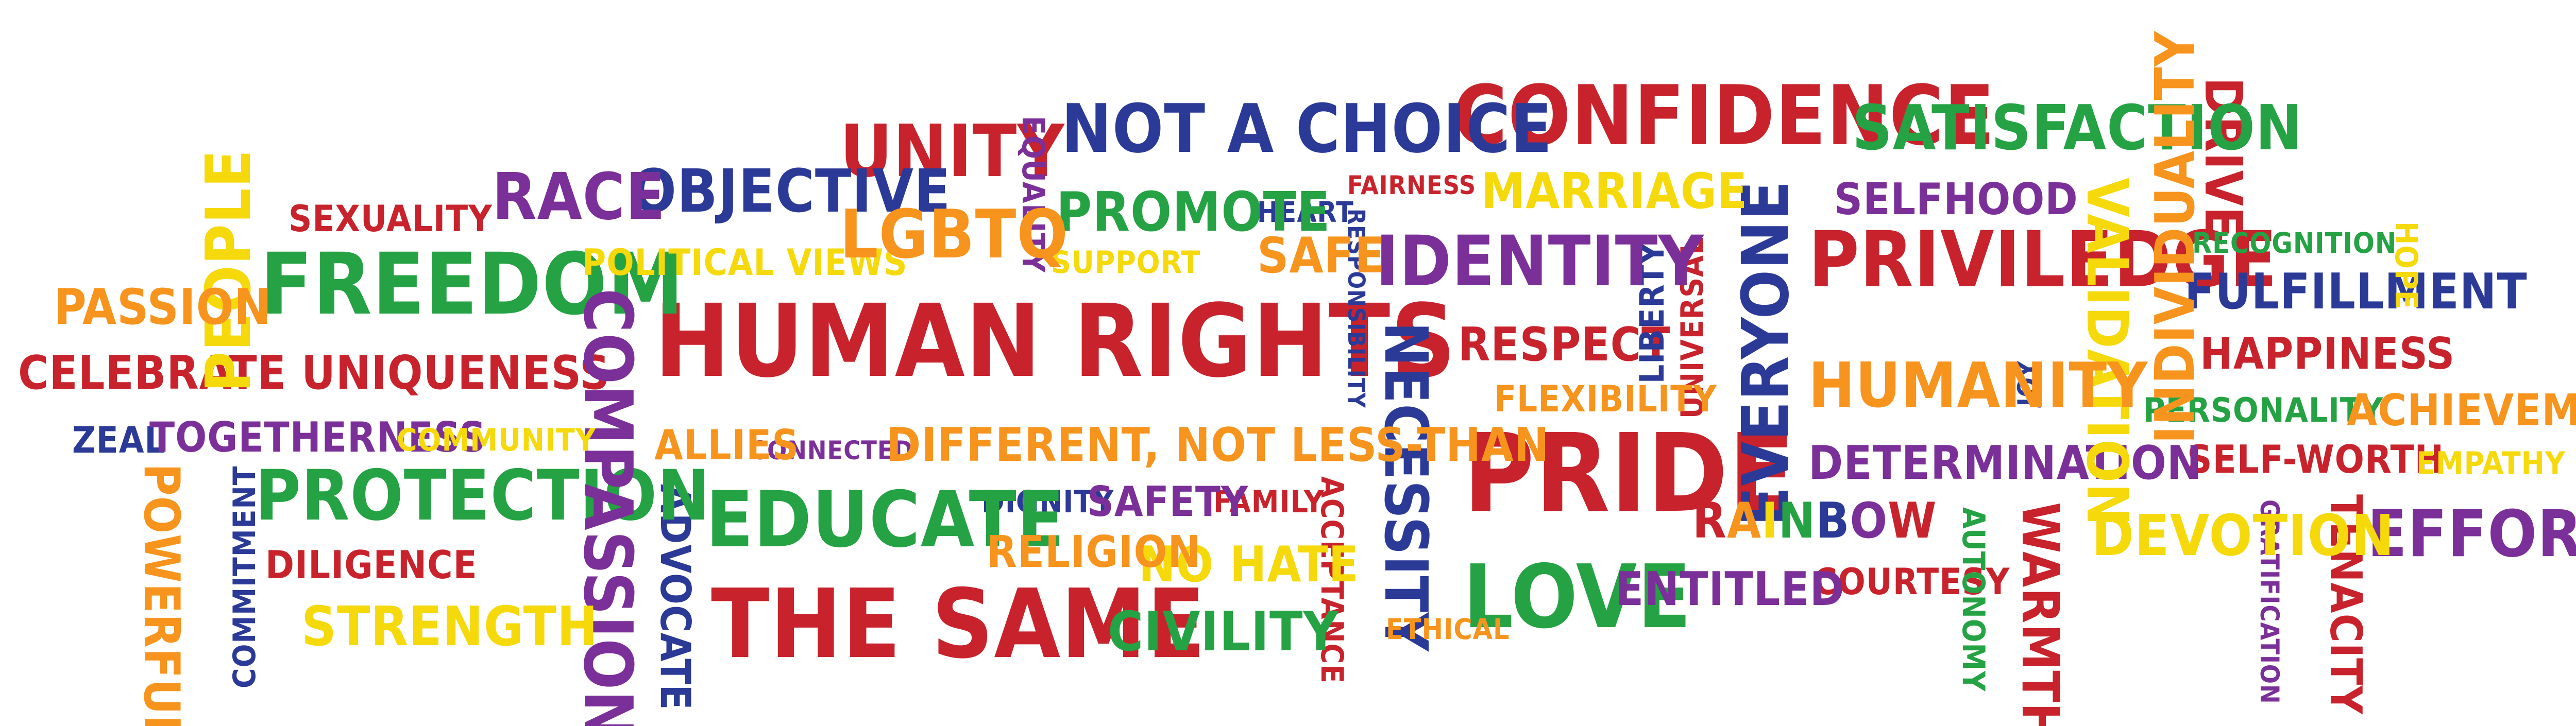  Describe the element at coordinates (482, 495) in the screenshot. I see `word-protection: PROTECTION` at that location.